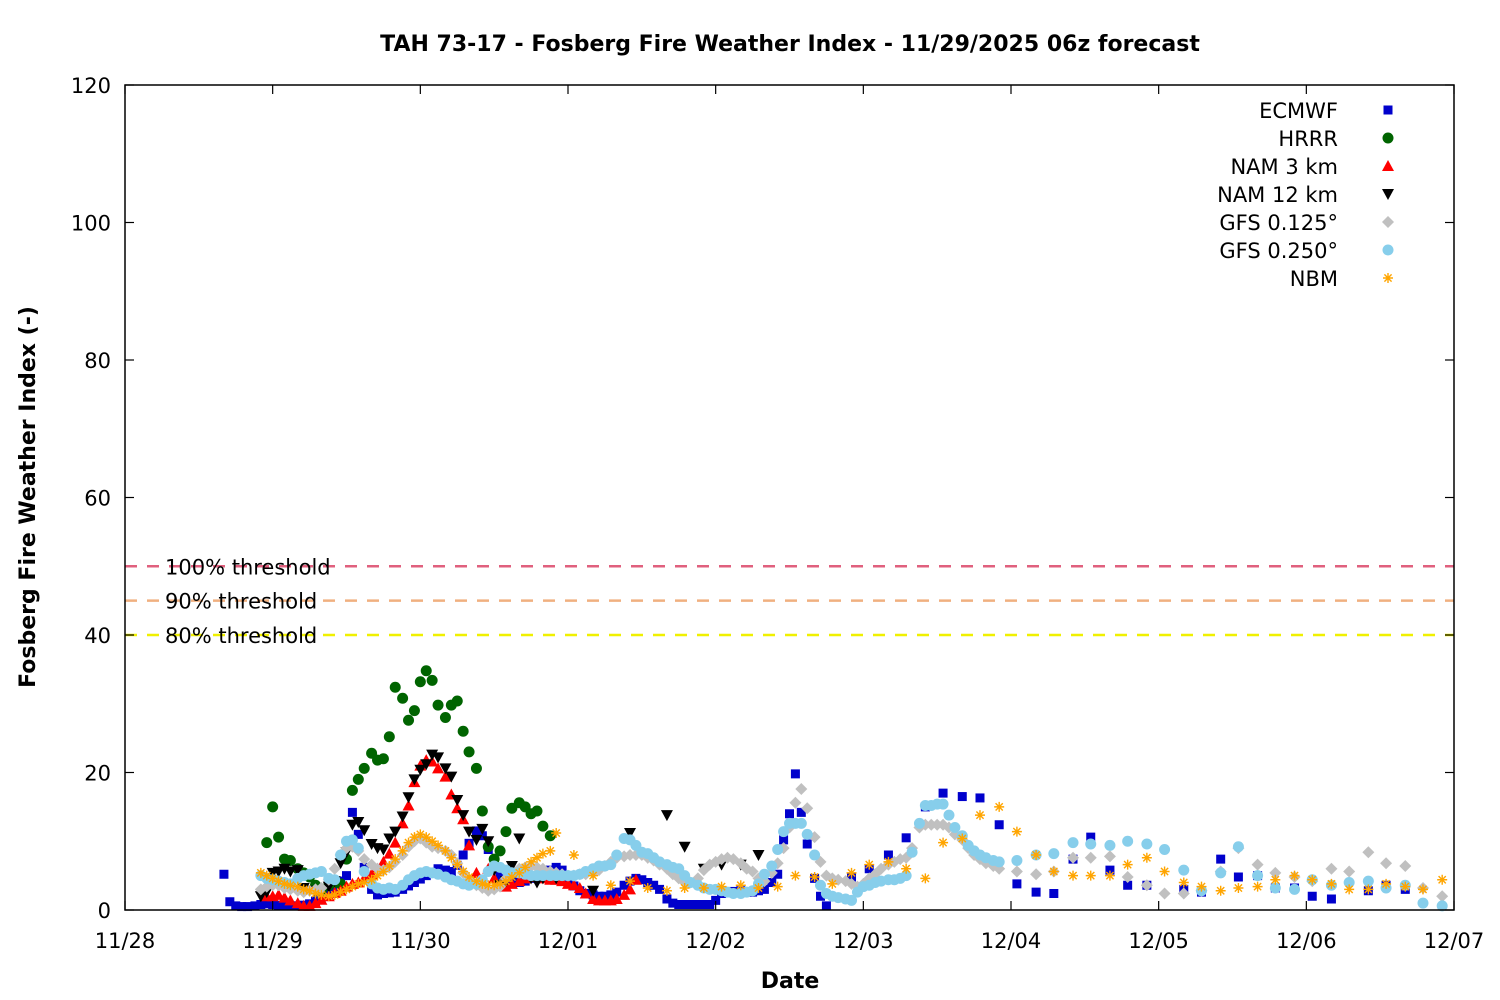 Image resolution: width=1500 pixels, height=1000 pixels. What do you see at coordinates (1308, 139) in the screenshot?
I see `legend-label: HRRR` at bounding box center [1308, 139].